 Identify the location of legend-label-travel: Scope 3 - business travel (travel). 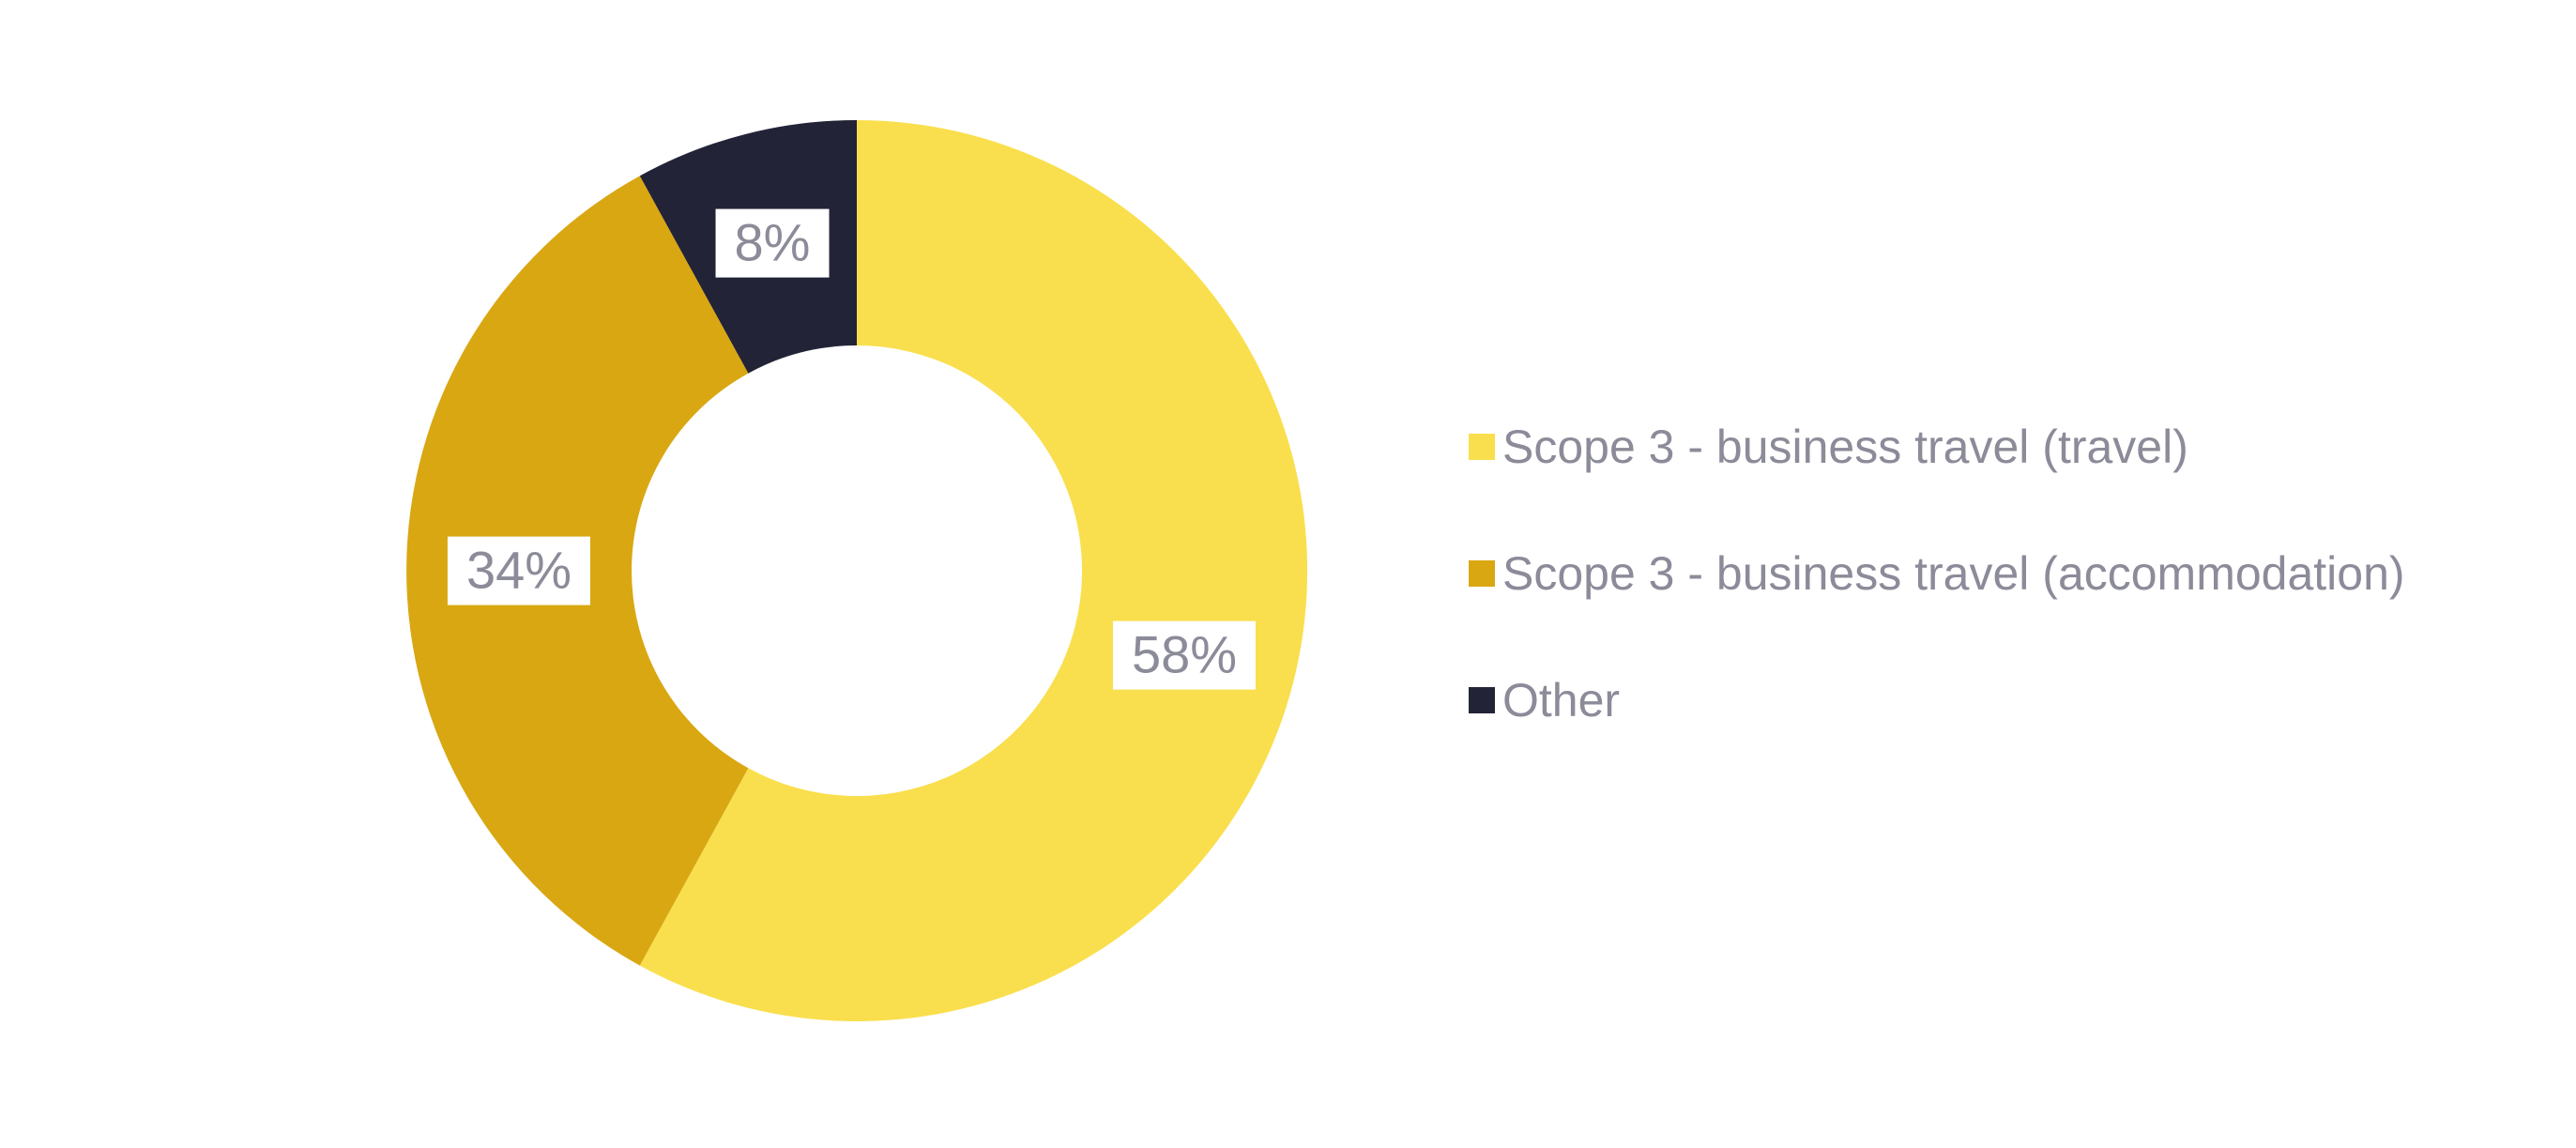
(1845, 447).